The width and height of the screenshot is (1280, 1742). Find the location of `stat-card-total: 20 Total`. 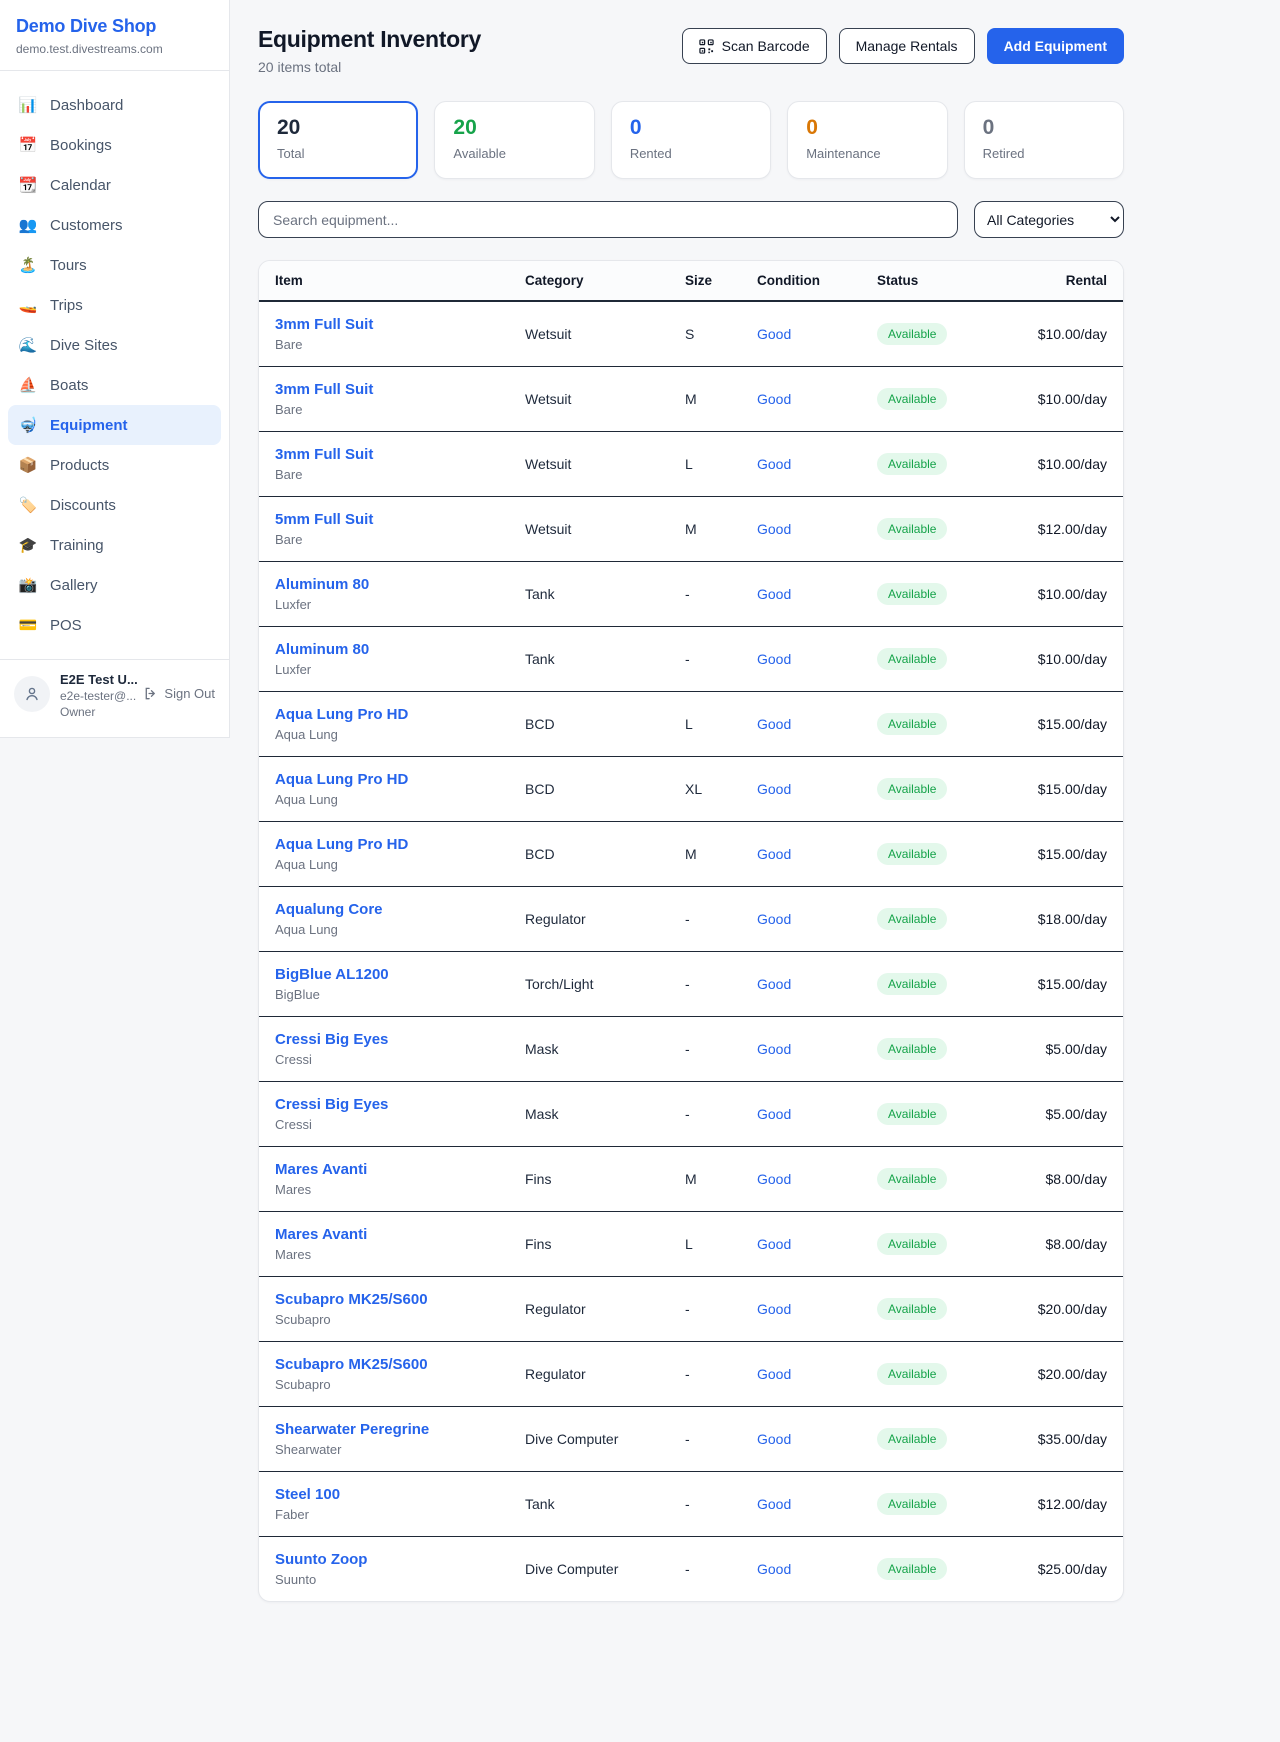

stat-card-total: 20 Total is located at coordinates (338, 140).